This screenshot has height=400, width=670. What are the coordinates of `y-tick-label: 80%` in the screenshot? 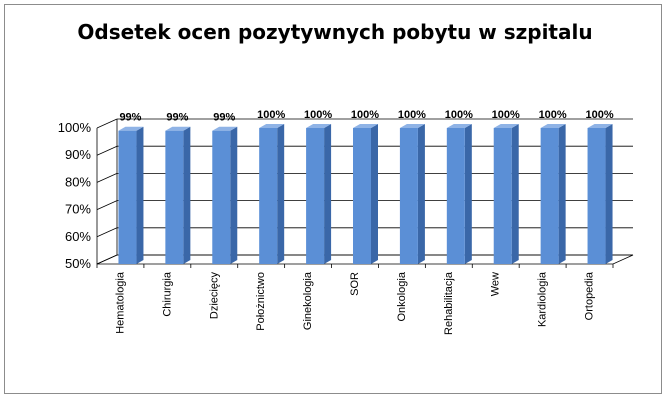 It's located at (78, 181).